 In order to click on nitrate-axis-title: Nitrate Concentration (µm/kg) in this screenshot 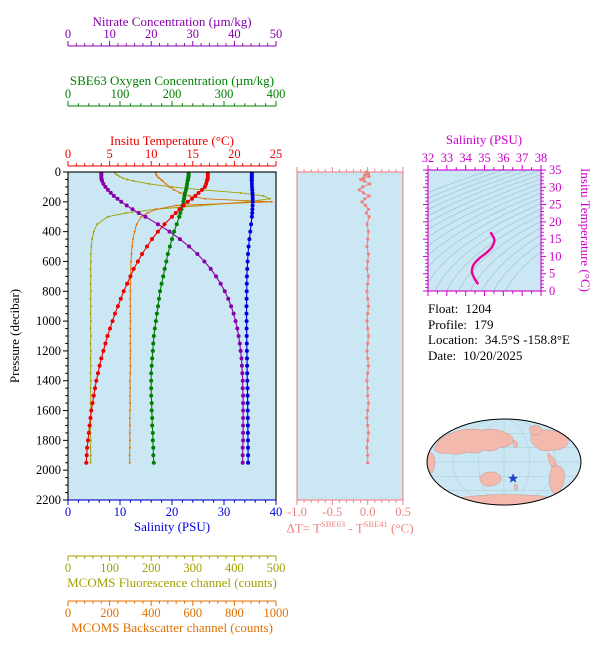, I will do `click(172, 21)`.